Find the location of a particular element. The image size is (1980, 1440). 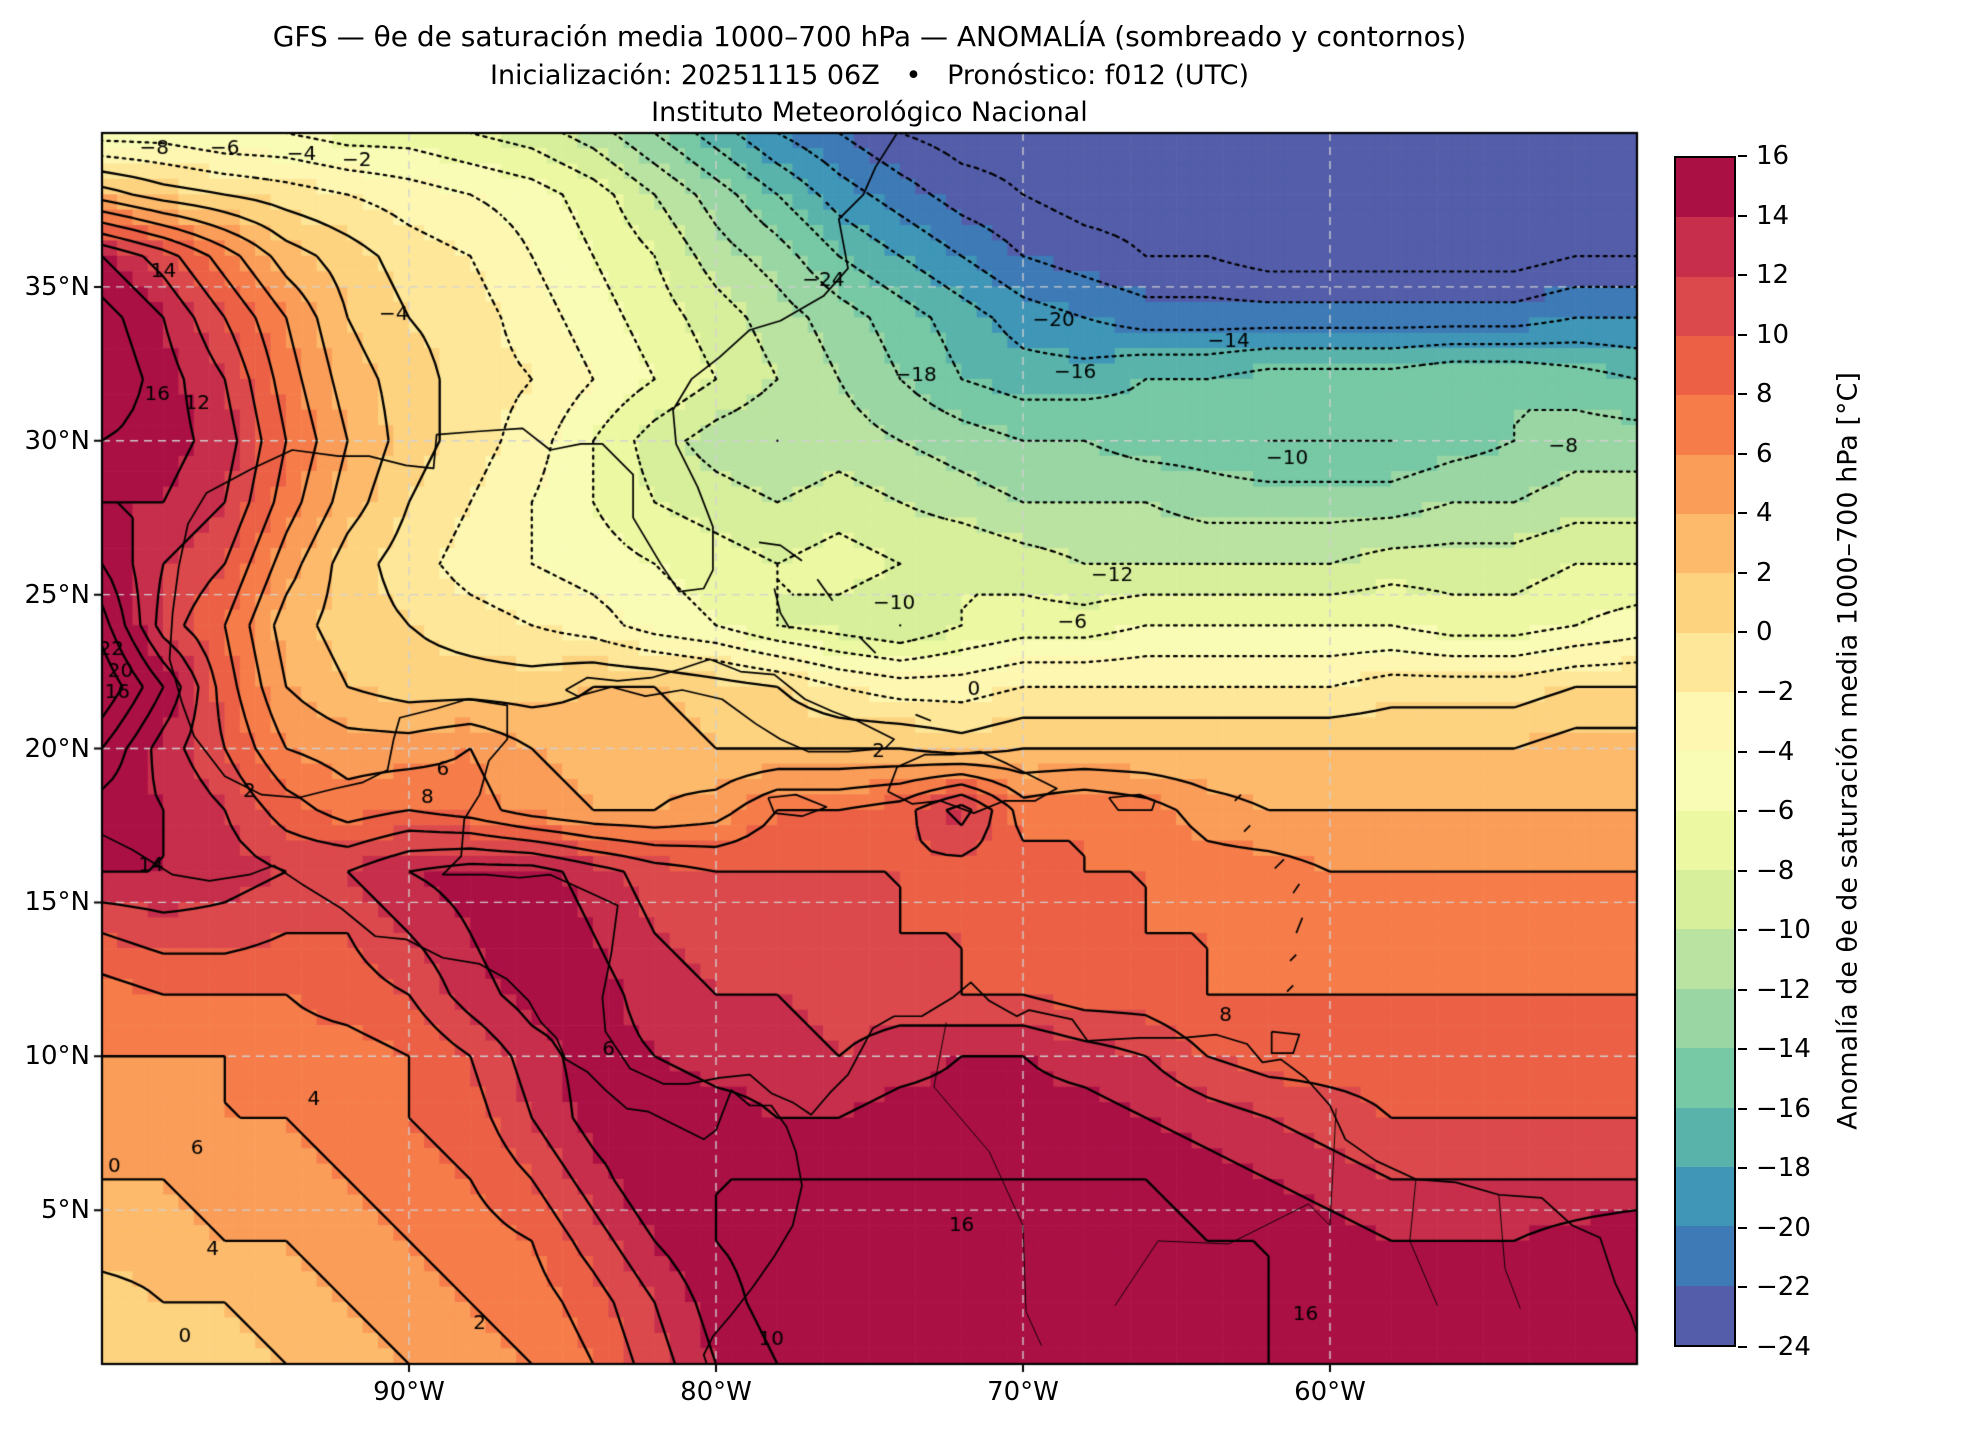

y-tick-label: 25°N is located at coordinates (57, 594).